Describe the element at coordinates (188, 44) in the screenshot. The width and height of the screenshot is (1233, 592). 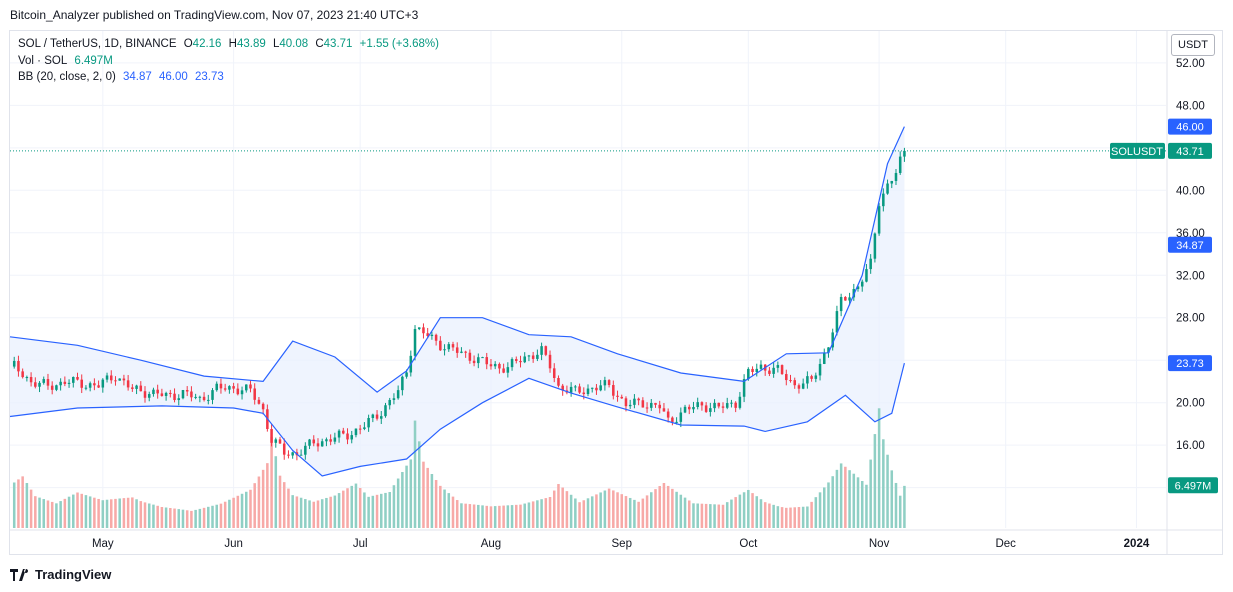
I see `open-label: O` at that location.